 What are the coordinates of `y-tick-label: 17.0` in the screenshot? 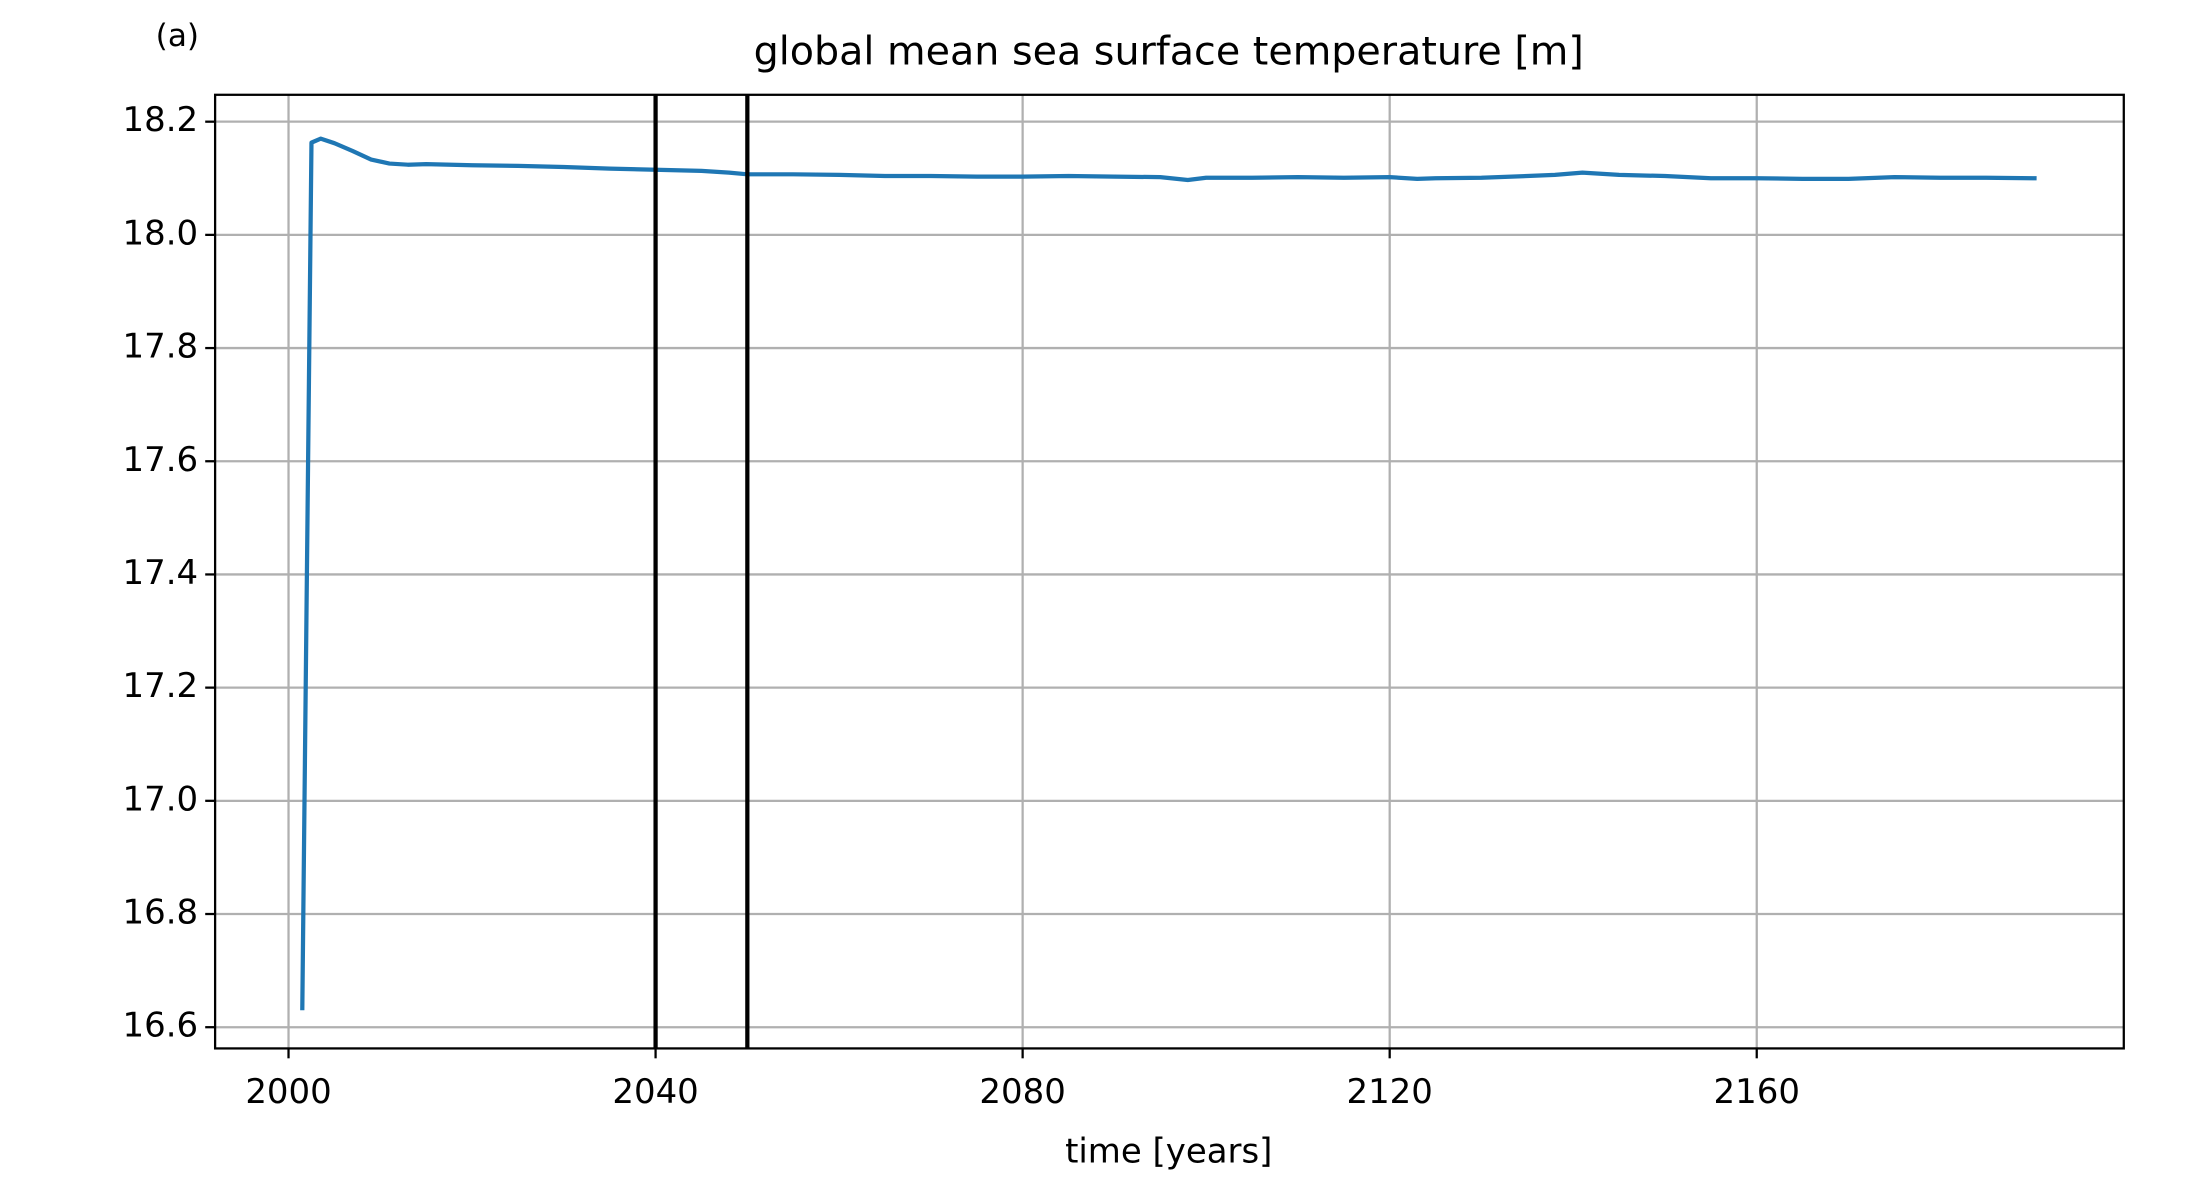 It's located at (161, 799).